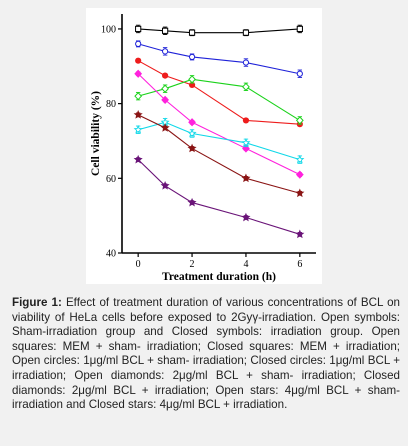  I want to click on series-2-line, so click(218, 92).